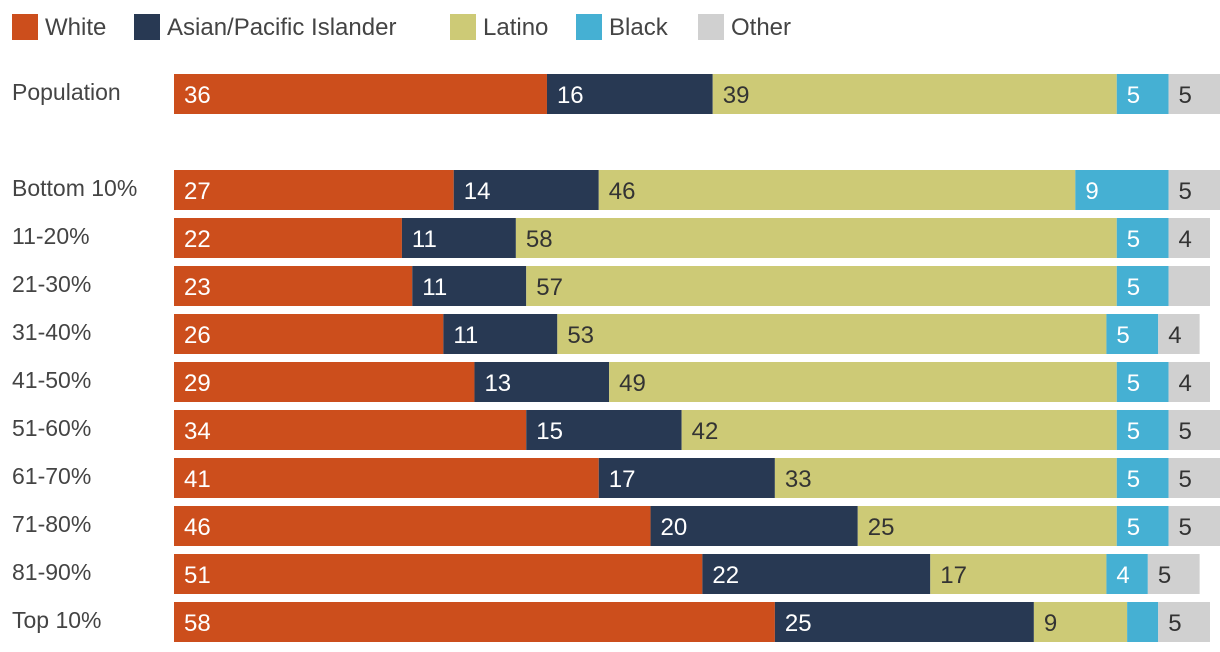 The image size is (1220, 652). I want to click on data-label-latino: 9, so click(1050, 623).